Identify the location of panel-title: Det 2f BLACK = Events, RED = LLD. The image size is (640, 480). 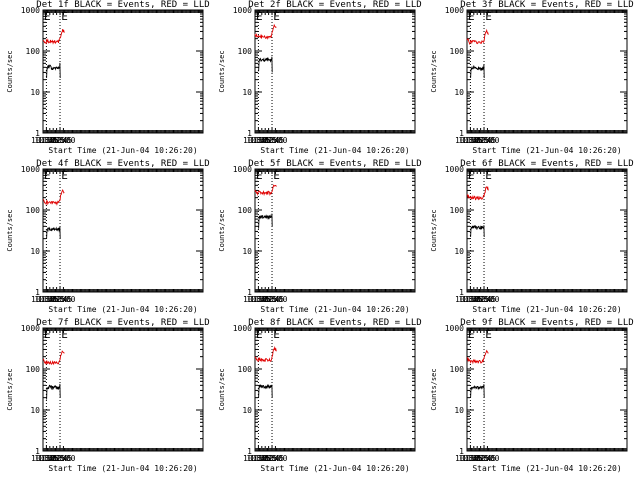
(334, 5).